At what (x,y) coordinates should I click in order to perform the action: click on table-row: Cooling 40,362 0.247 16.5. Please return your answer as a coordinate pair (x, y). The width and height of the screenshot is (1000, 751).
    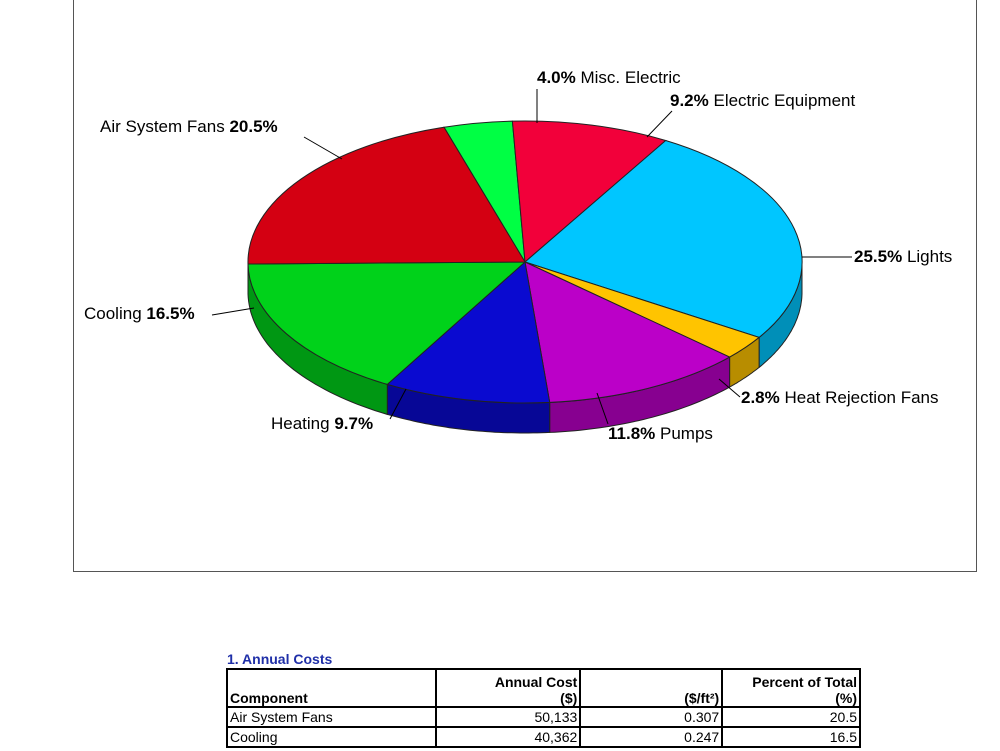
    Looking at the image, I should click on (543, 737).